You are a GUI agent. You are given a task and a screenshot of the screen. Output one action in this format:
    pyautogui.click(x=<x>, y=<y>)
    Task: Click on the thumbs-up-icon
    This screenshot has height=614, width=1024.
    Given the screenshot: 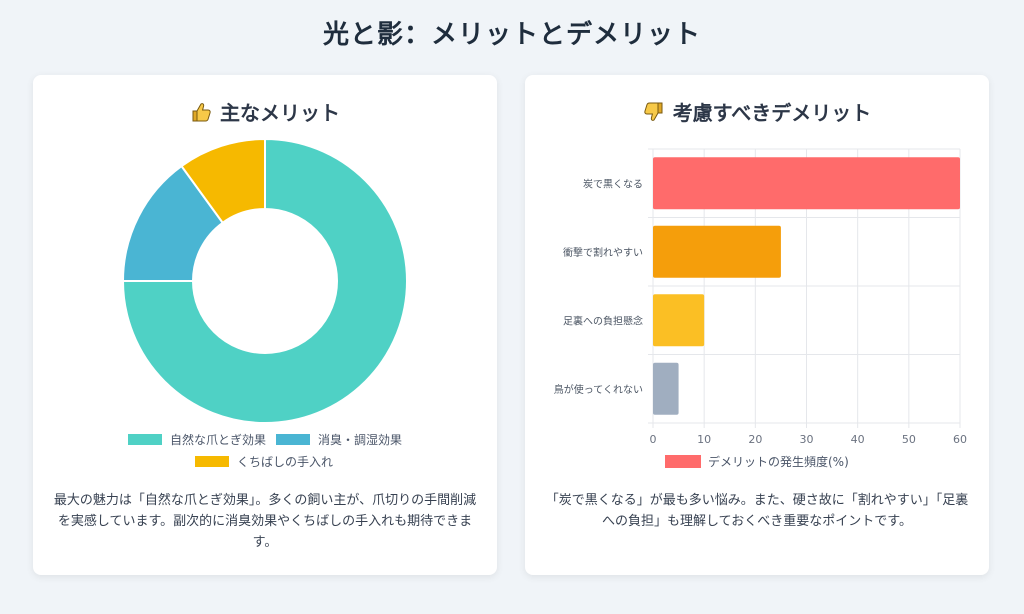 What is the action you would take?
    pyautogui.click(x=201, y=112)
    